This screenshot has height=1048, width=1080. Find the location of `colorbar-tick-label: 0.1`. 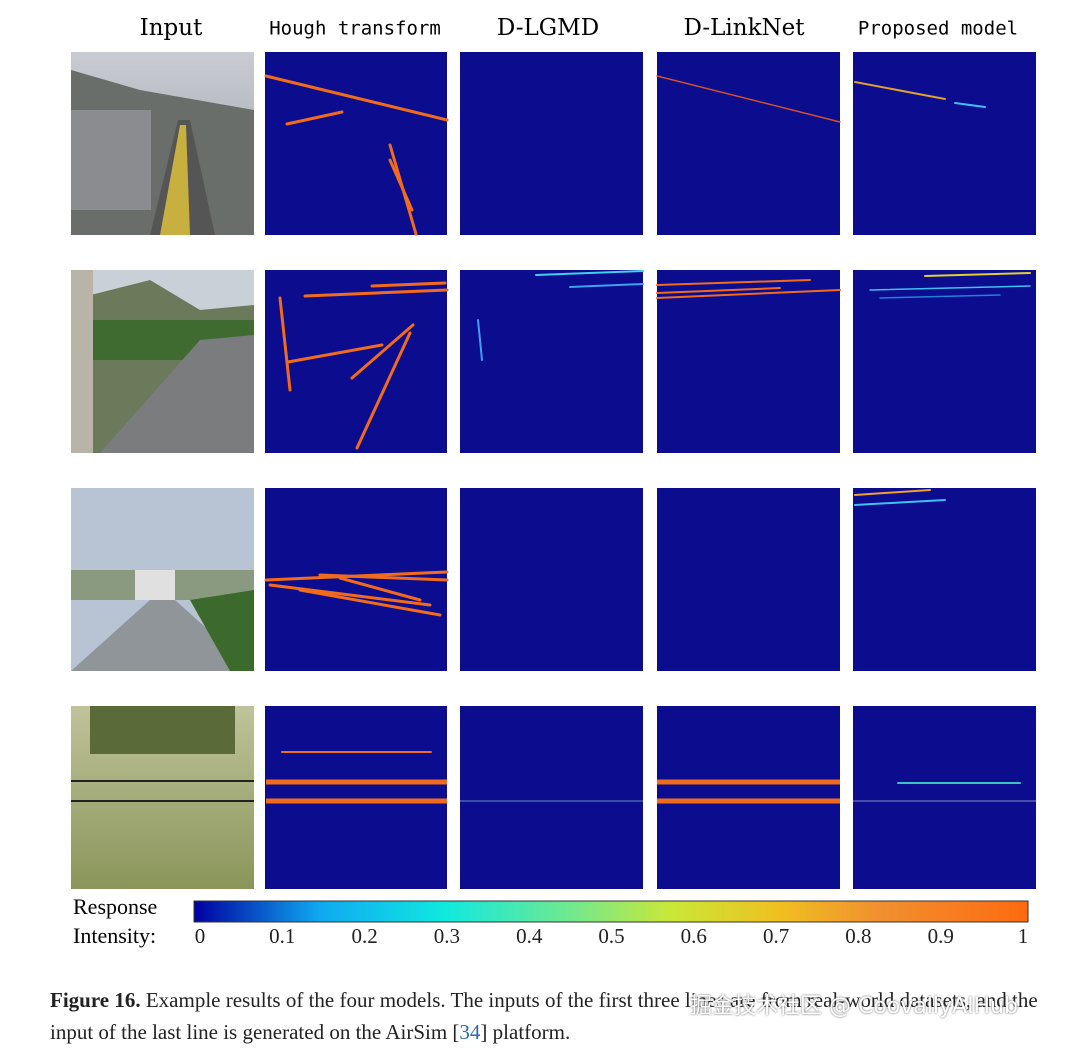

colorbar-tick-label: 0.1 is located at coordinates (282, 936).